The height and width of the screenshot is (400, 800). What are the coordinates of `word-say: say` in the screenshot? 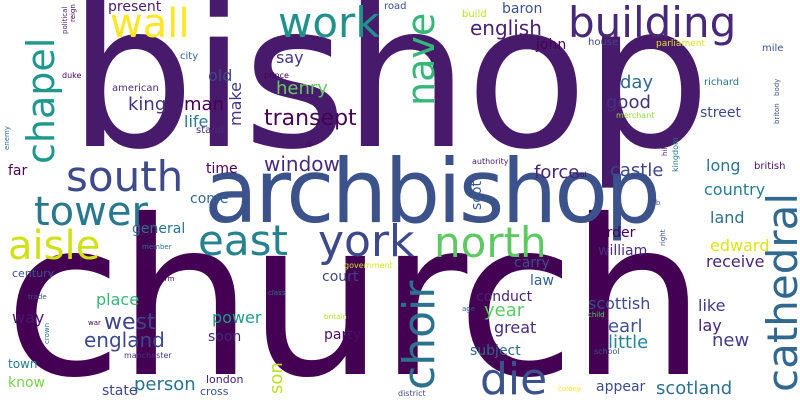 It's located at (290, 57).